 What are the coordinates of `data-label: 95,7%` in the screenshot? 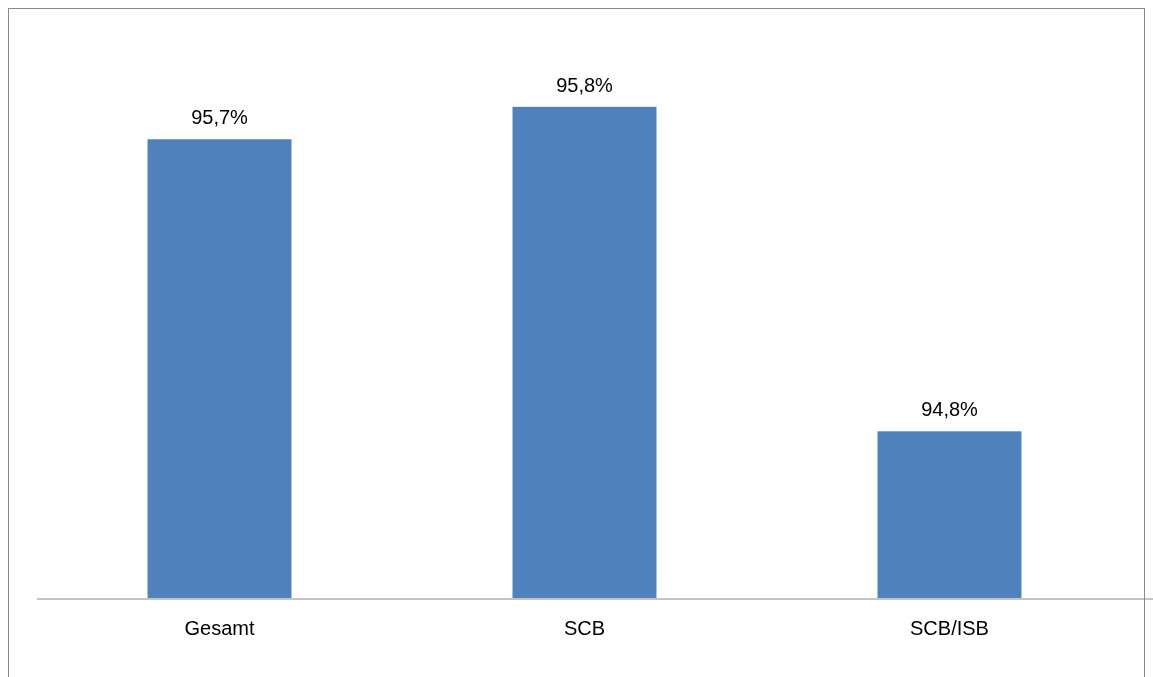 It's located at (220, 117).